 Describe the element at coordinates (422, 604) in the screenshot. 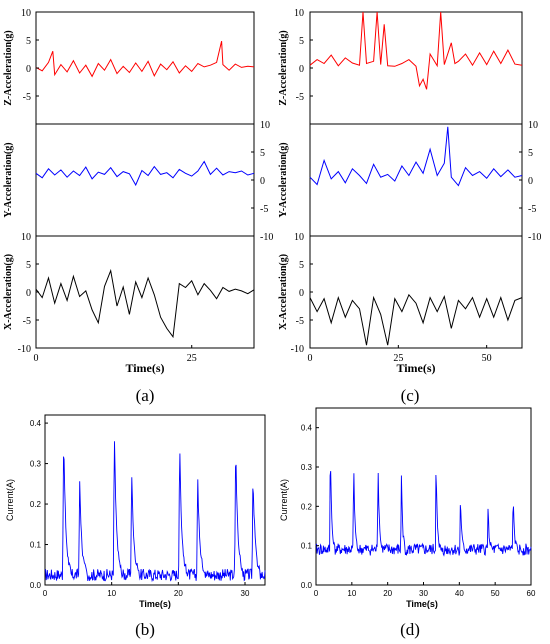

I see `panel-d-xlabel: Time(s)` at that location.